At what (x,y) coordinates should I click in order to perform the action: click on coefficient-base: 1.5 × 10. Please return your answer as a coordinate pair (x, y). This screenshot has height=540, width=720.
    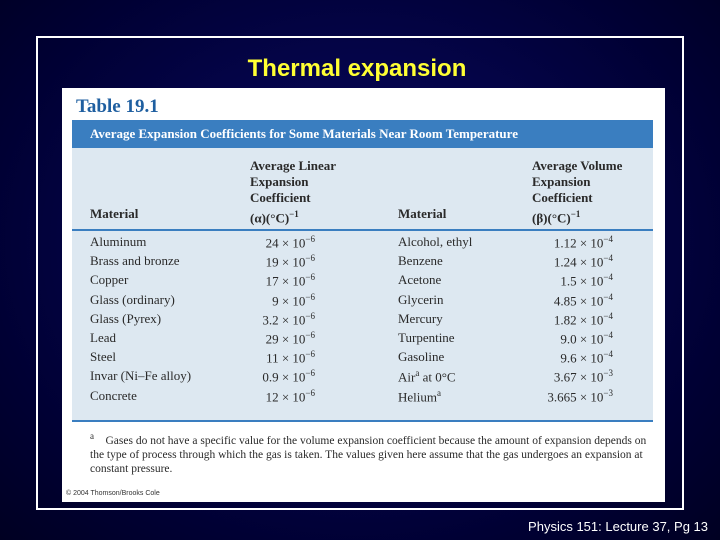
    Looking at the image, I should click on (582, 281).